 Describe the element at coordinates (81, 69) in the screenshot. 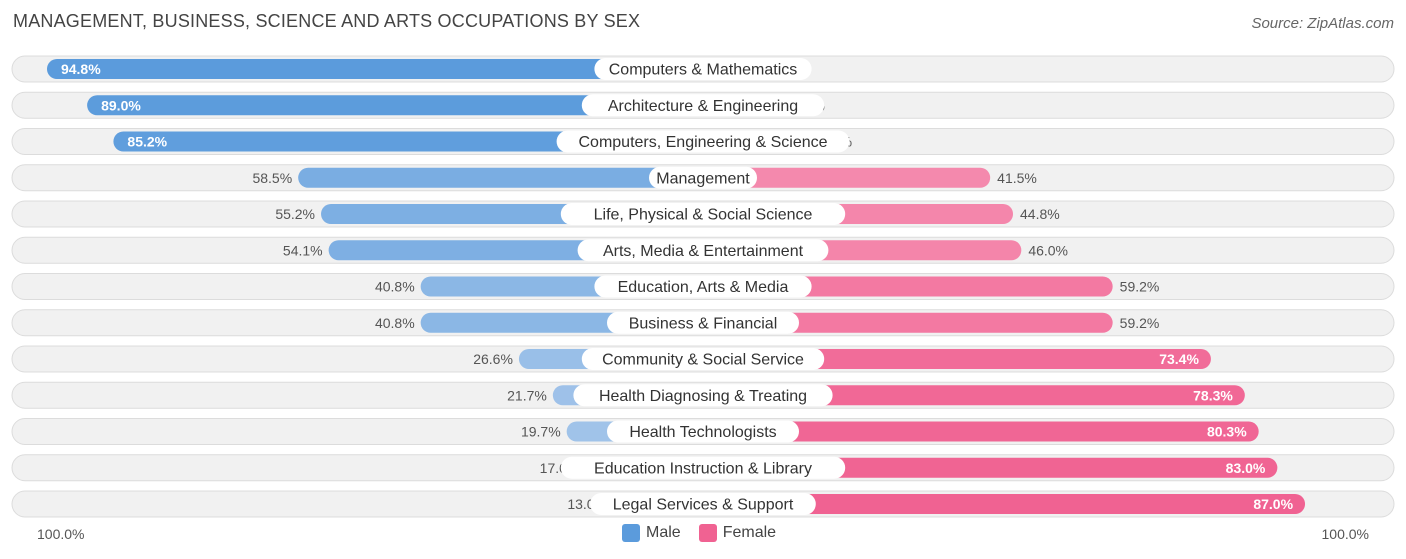

I see `male-value-label: 94.8%` at that location.